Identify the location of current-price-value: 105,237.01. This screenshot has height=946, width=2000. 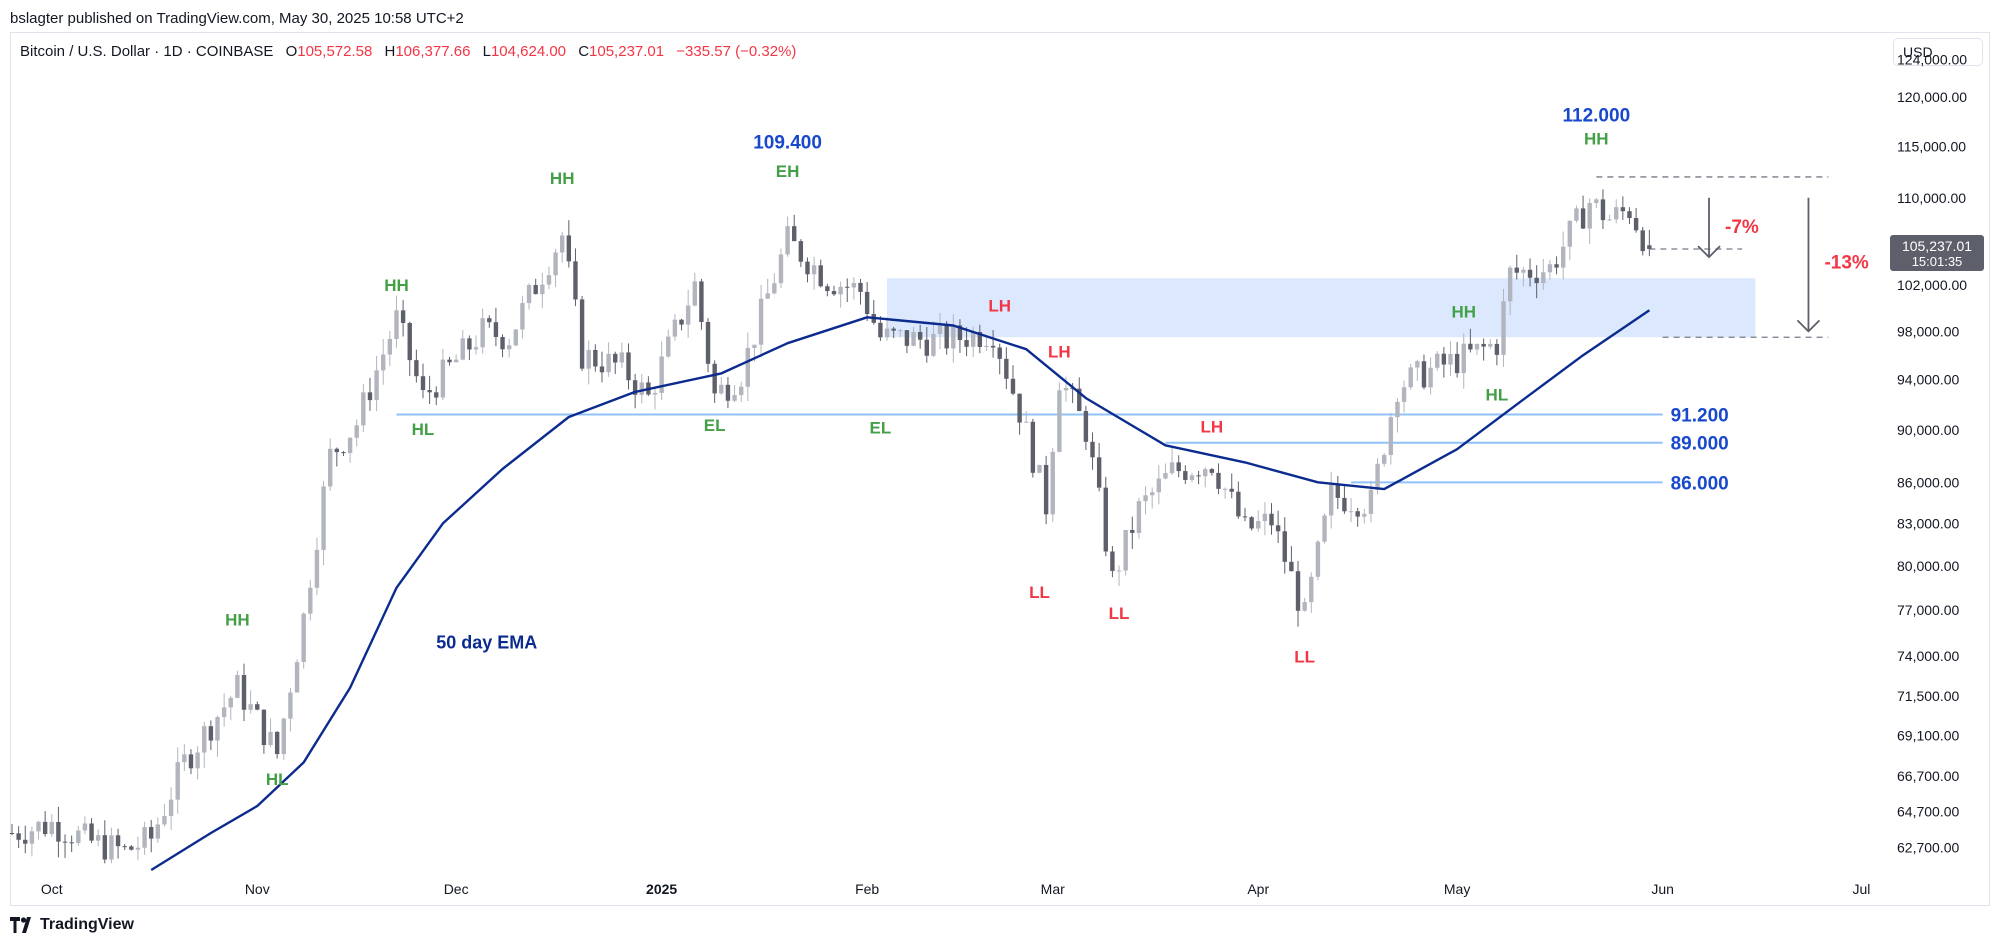
(1937, 246).